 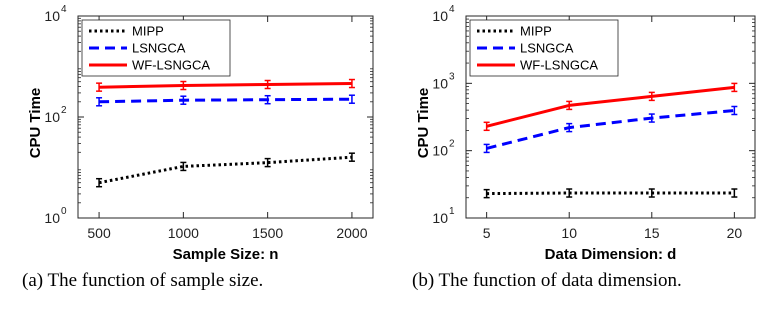 What do you see at coordinates (143, 280) in the screenshot?
I see `caption-a: (a) The function of sample size.` at bounding box center [143, 280].